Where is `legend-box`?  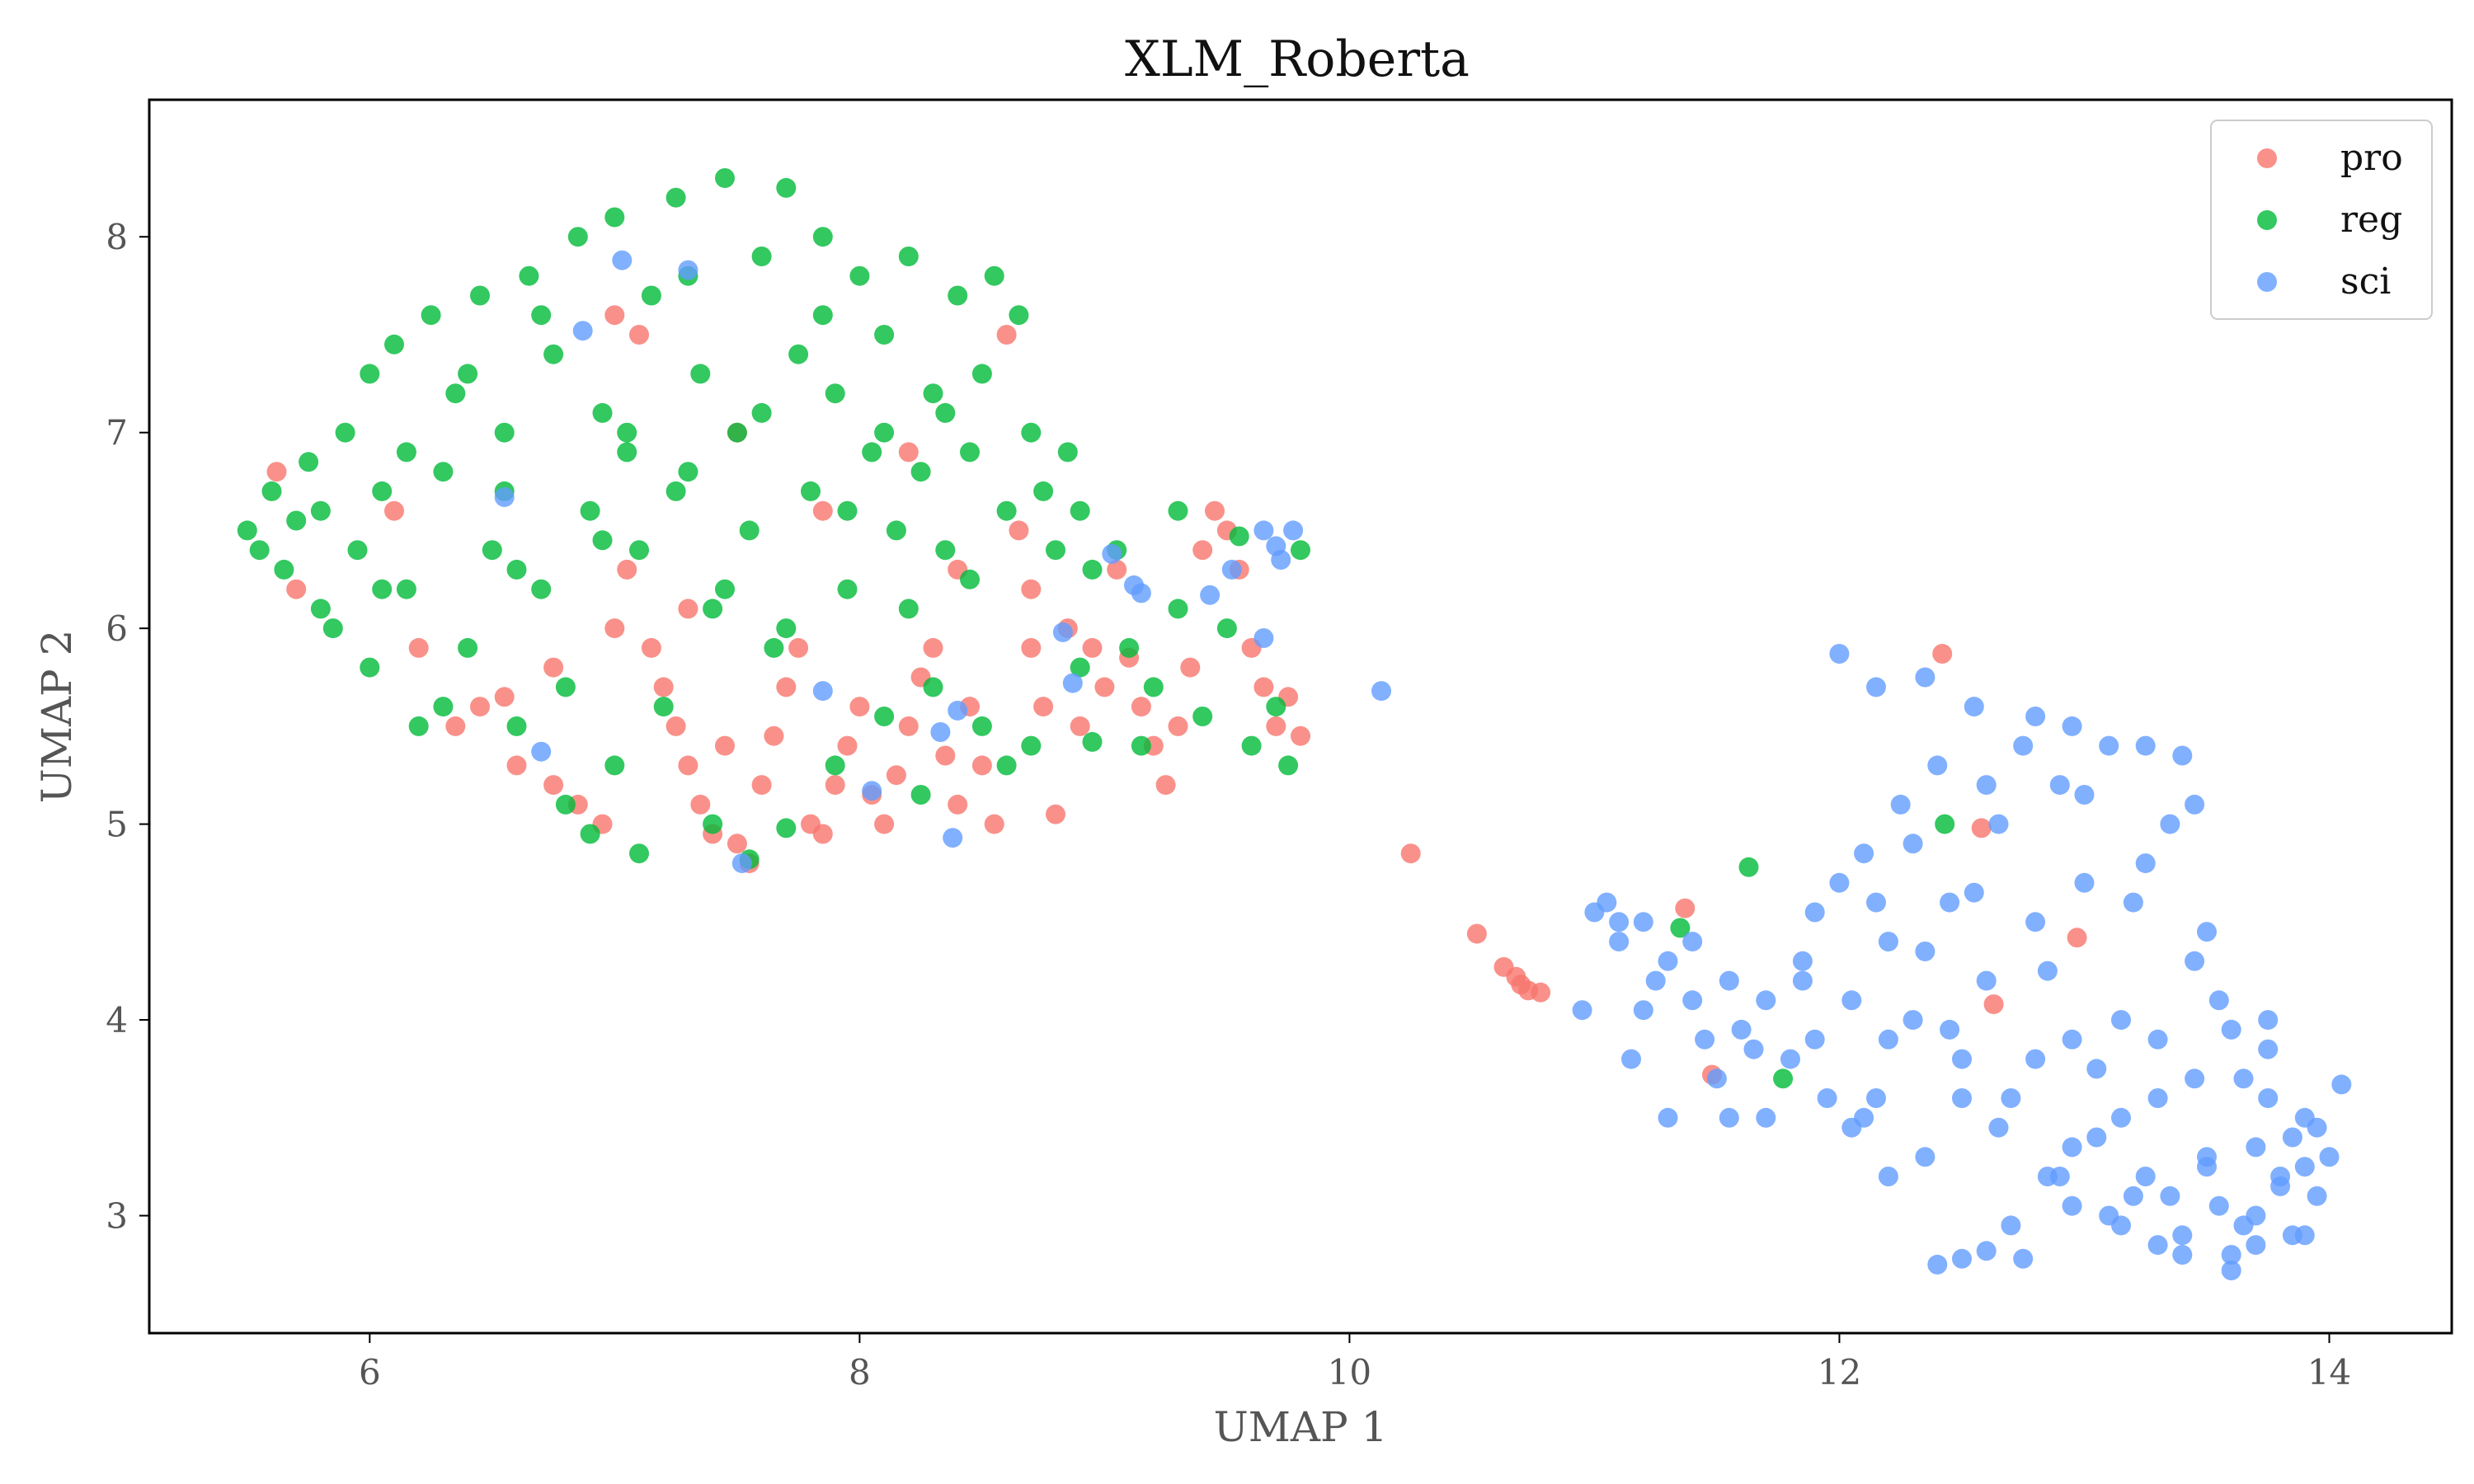
legend-box is located at coordinates (2321, 220).